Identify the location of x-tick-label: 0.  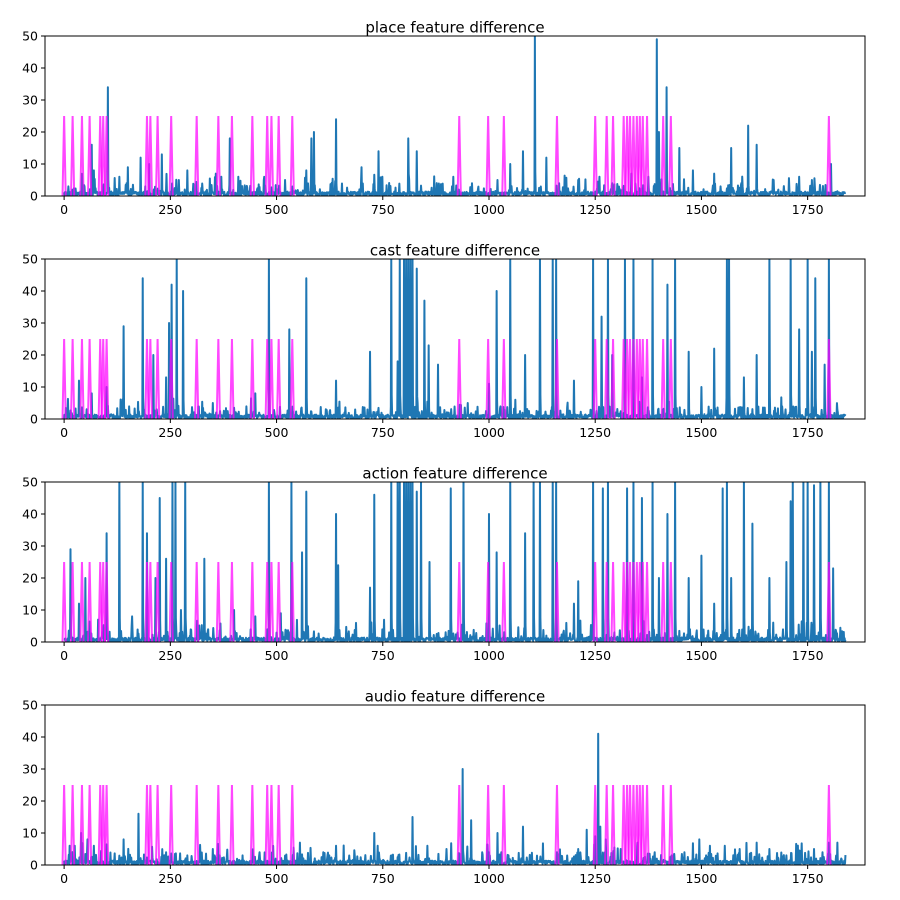
(64, 878).